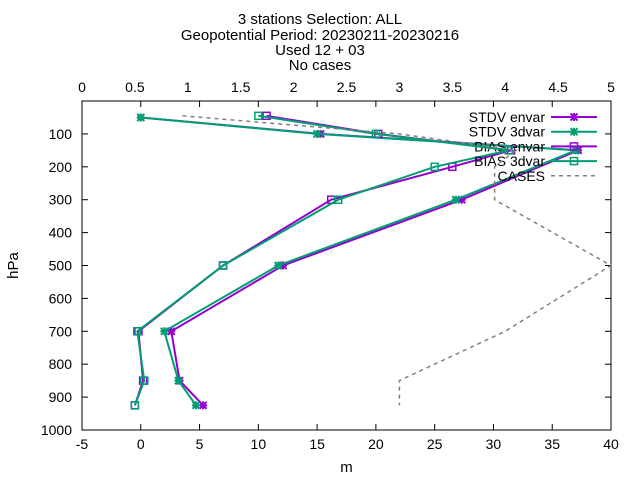  Describe the element at coordinates (494, 444) in the screenshot. I see `x-tick-label: 30` at that location.